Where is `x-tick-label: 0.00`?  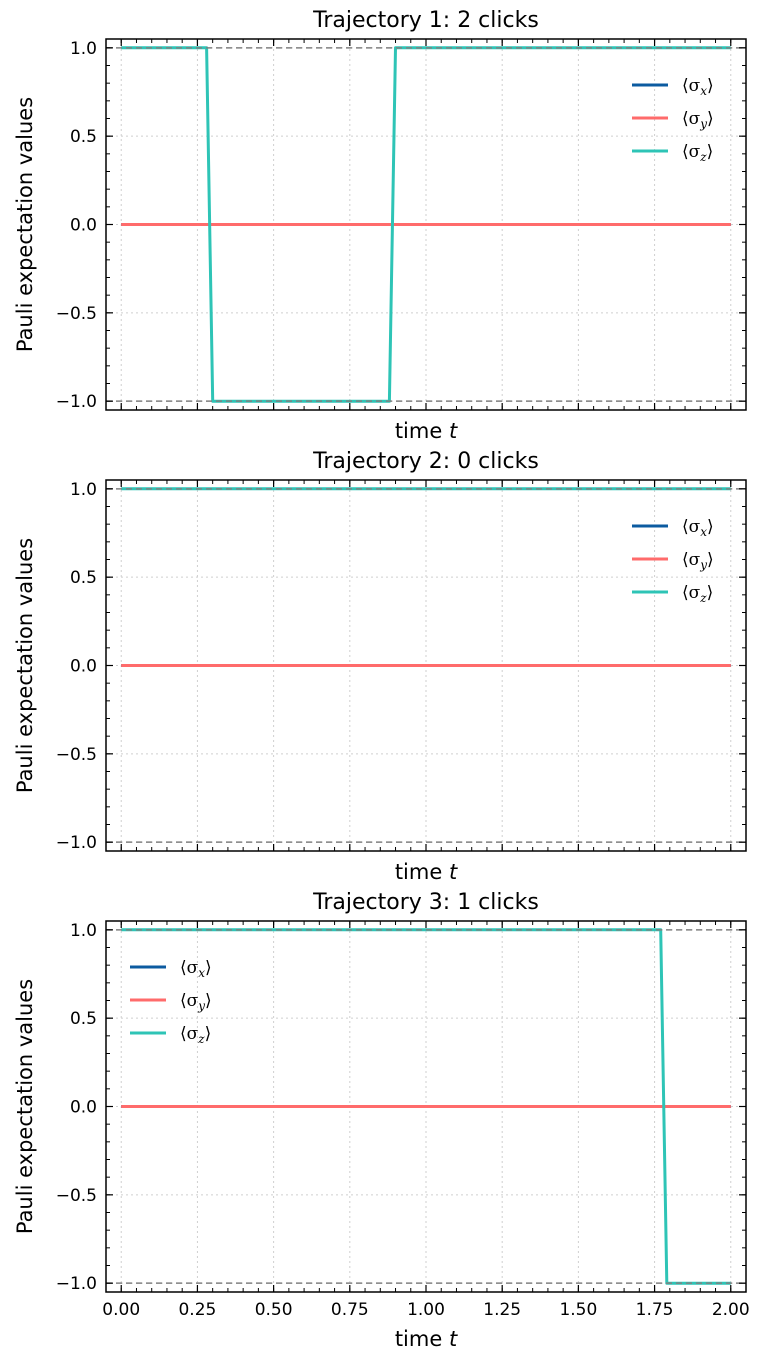
x-tick-label: 0.00 is located at coordinates (121, 1310).